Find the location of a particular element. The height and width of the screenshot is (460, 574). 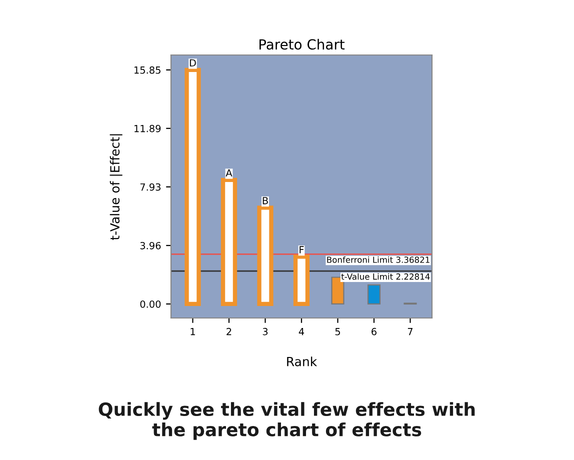

y-axis-title: t-Value of |Effect| is located at coordinates (116, 187).